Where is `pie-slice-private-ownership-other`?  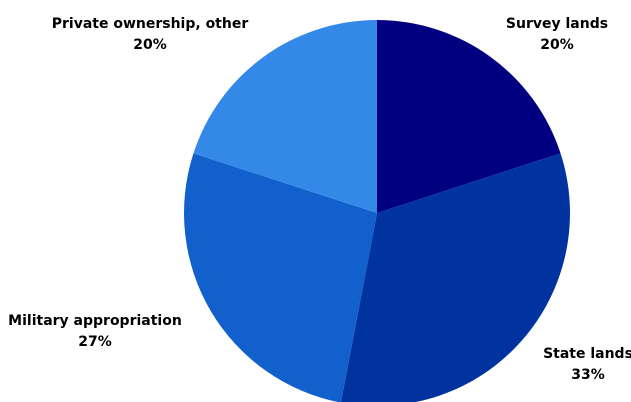
pie-slice-private-ownership-other is located at coordinates (285, 116).